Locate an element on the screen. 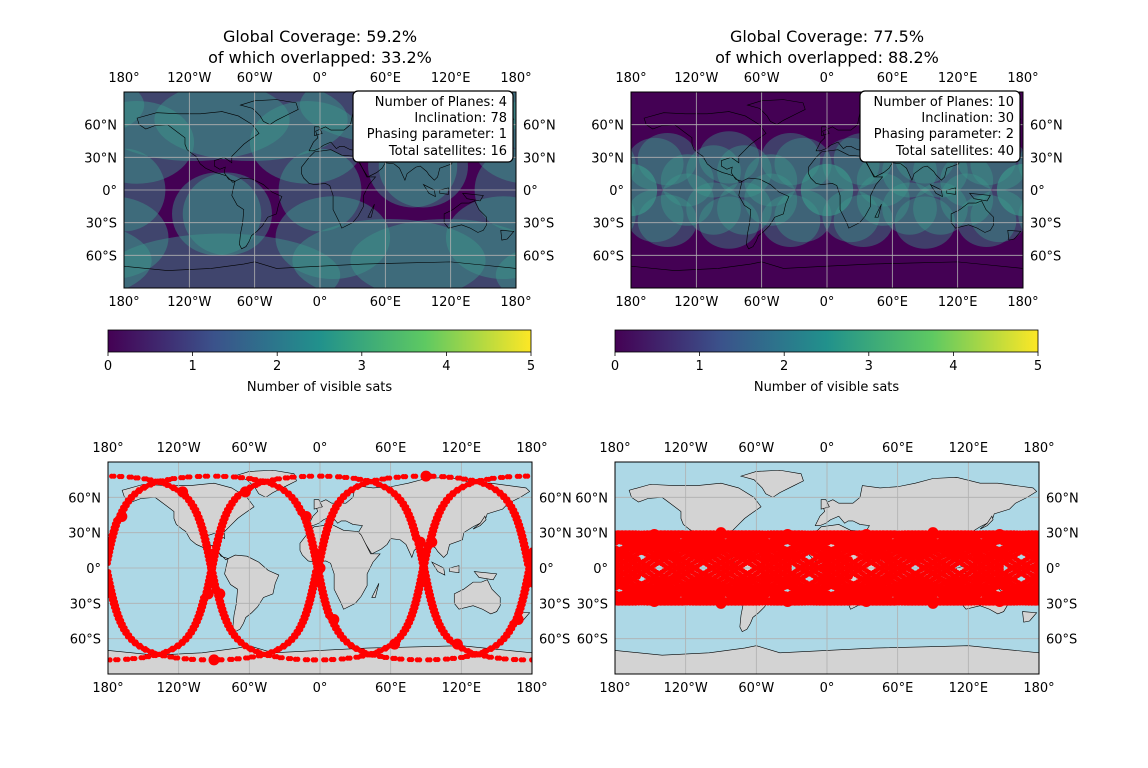 Image resolution: width=1148 pixels, height=768 pixels. lon-tick-top: 120°W is located at coordinates (189, 78).